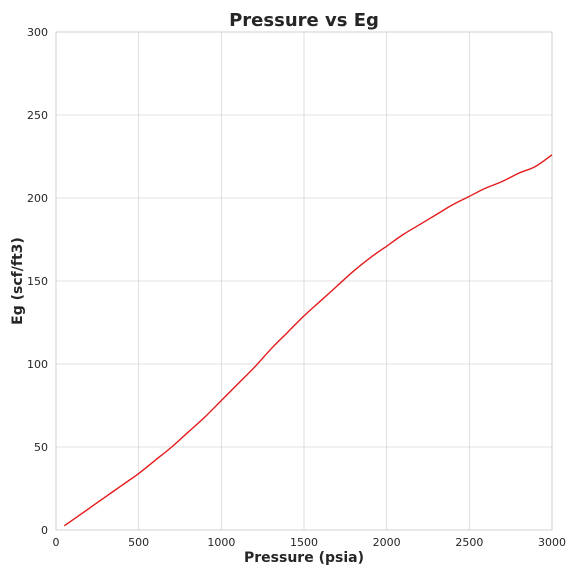  What do you see at coordinates (37, 115) in the screenshot?
I see `y-tick-label: 250` at bounding box center [37, 115].